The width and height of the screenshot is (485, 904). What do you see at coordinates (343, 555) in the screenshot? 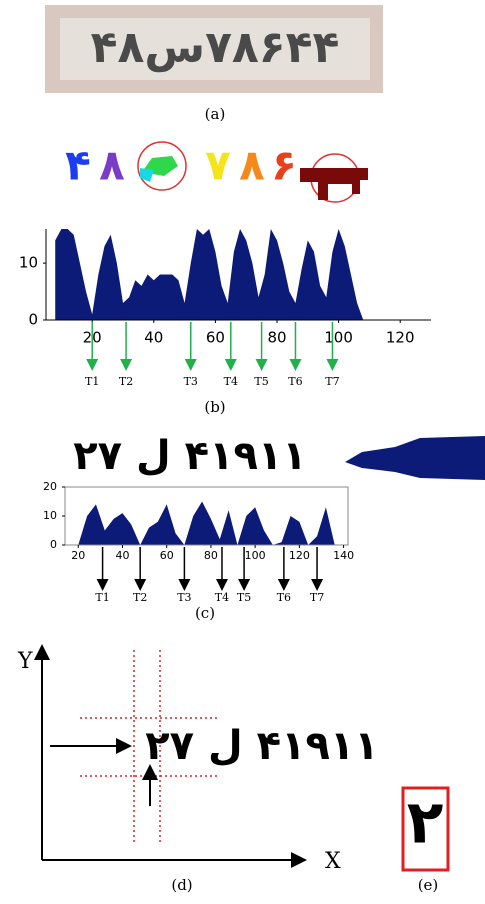
I see `x-tick-label: 140` at bounding box center [343, 555].